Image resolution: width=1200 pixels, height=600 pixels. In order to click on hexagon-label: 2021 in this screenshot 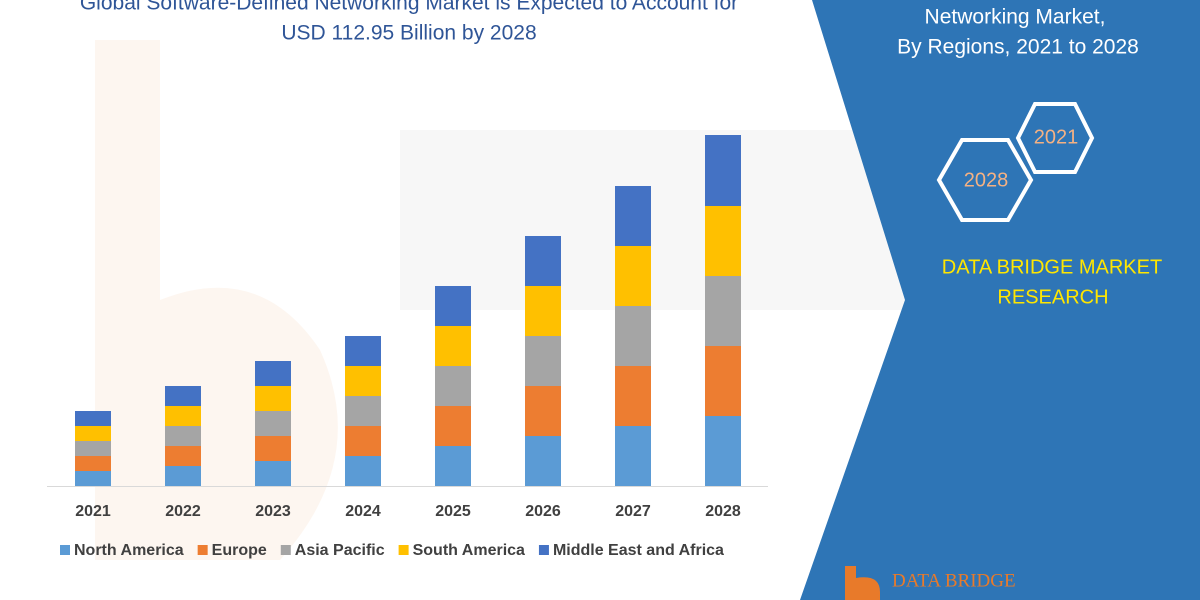, I will do `click(1056, 137)`.